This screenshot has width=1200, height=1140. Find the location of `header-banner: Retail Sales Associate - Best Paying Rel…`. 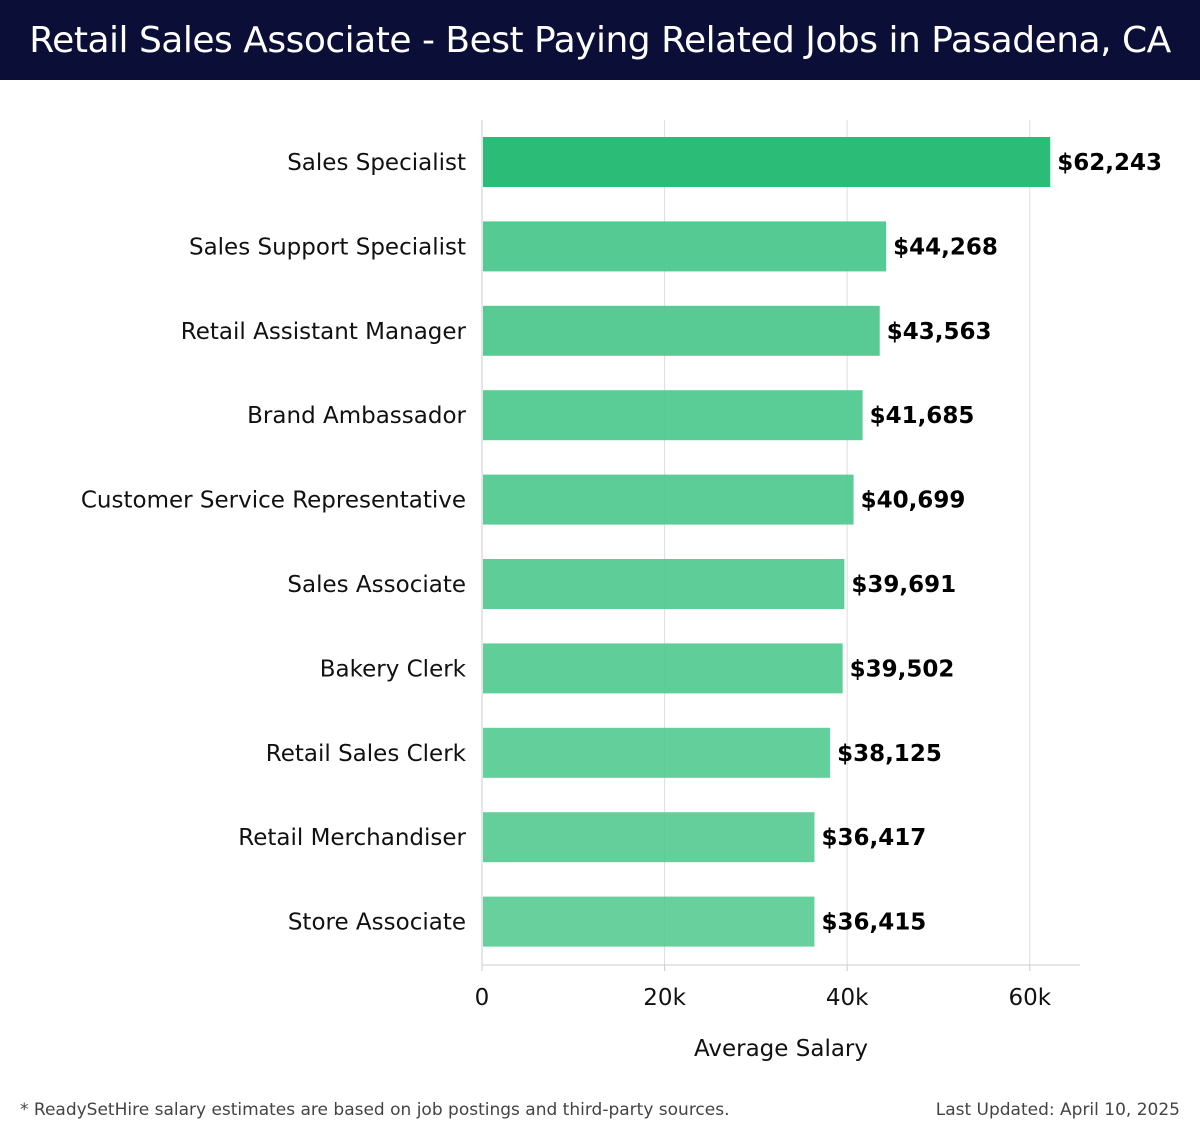

header-banner: Retail Sales Associate - Best Paying Rel… is located at coordinates (600, 40).